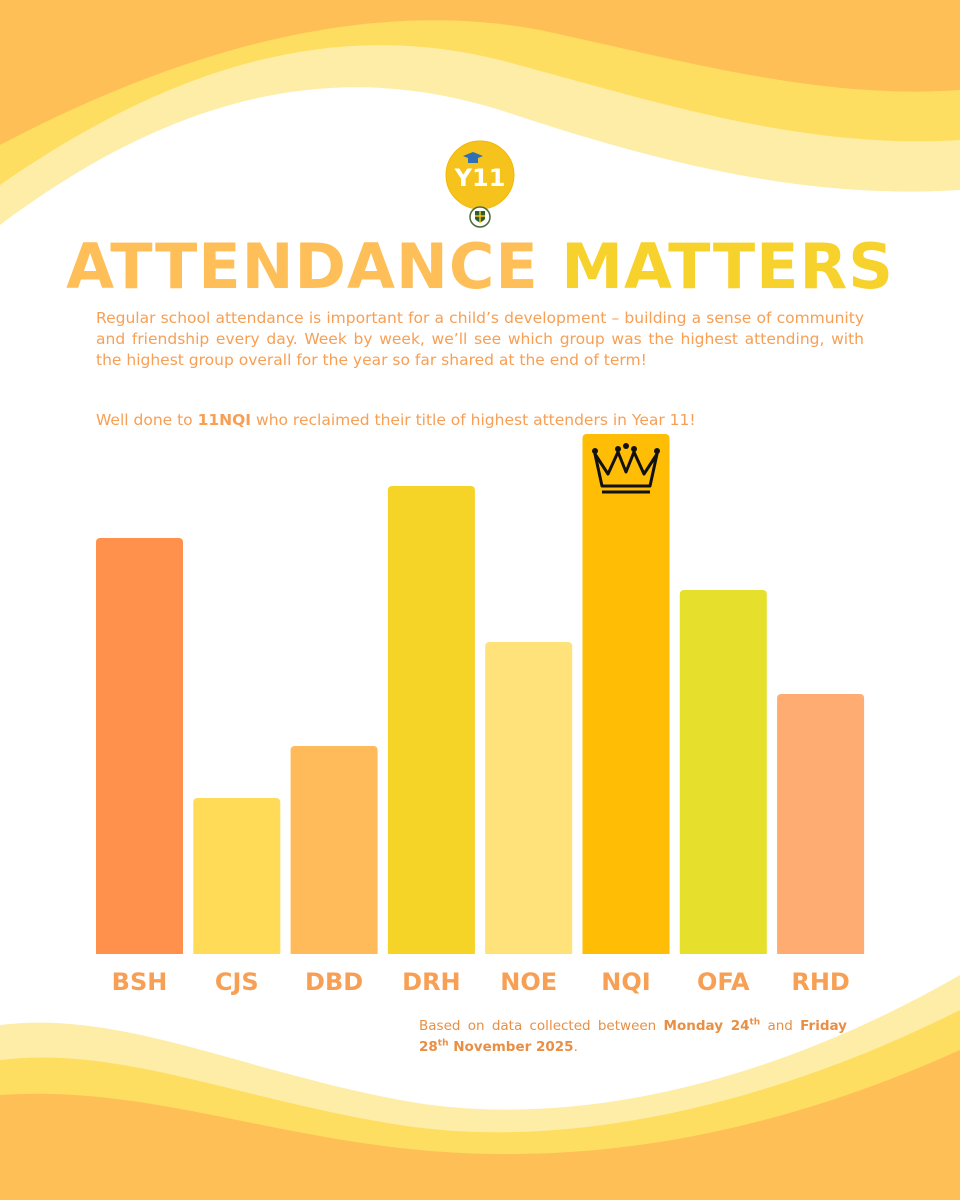 Image resolution: width=960 pixels, height=1200 pixels. What do you see at coordinates (625, 982) in the screenshot?
I see `category-label-nqi: NQI` at bounding box center [625, 982].